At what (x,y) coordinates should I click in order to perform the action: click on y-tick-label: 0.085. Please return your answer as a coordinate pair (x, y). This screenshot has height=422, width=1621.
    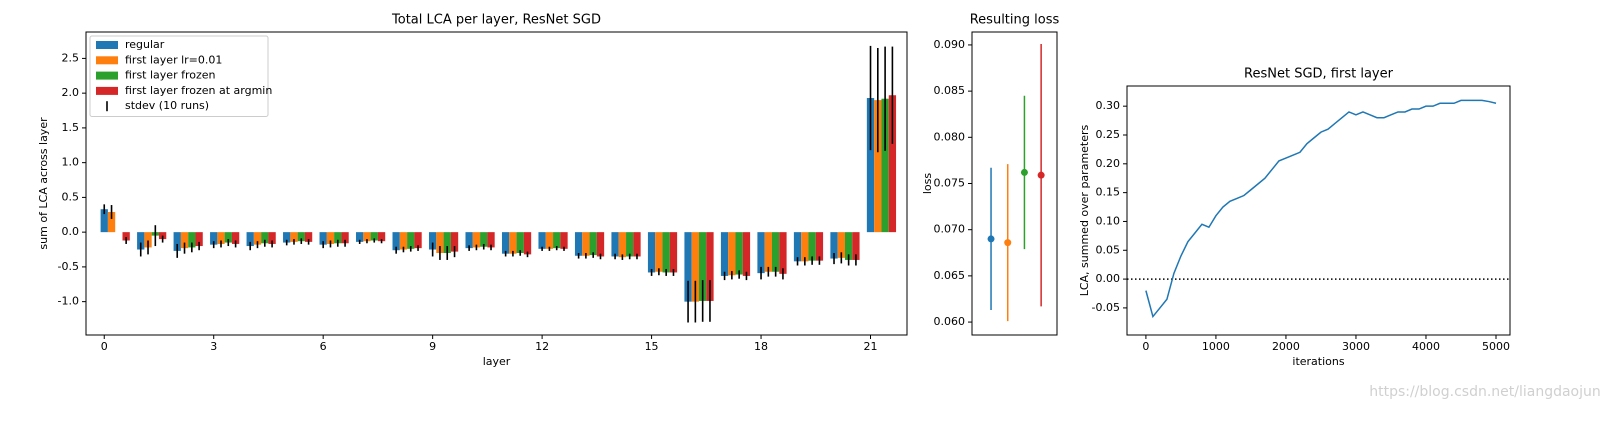
    Looking at the image, I should click on (950, 90).